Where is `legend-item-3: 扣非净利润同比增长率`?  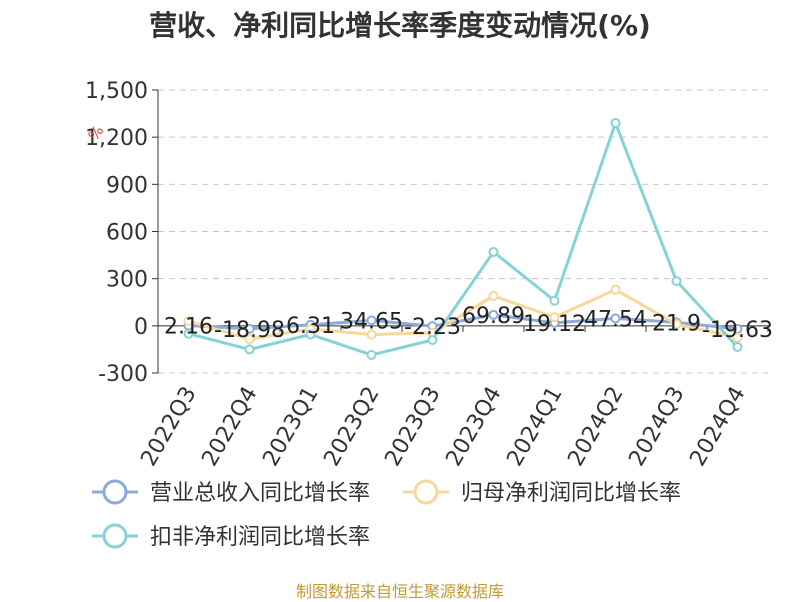 legend-item-3: 扣非净利润同比增长率 is located at coordinates (231, 536).